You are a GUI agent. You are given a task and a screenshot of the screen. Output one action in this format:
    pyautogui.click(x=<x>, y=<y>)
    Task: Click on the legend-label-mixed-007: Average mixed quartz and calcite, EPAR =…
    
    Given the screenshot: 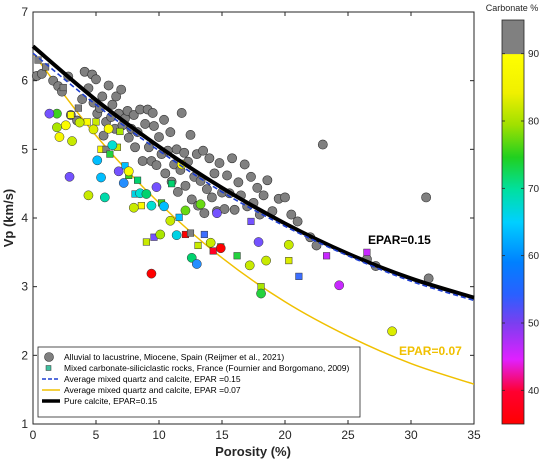 What is the action you would take?
    pyautogui.click(x=152, y=390)
    